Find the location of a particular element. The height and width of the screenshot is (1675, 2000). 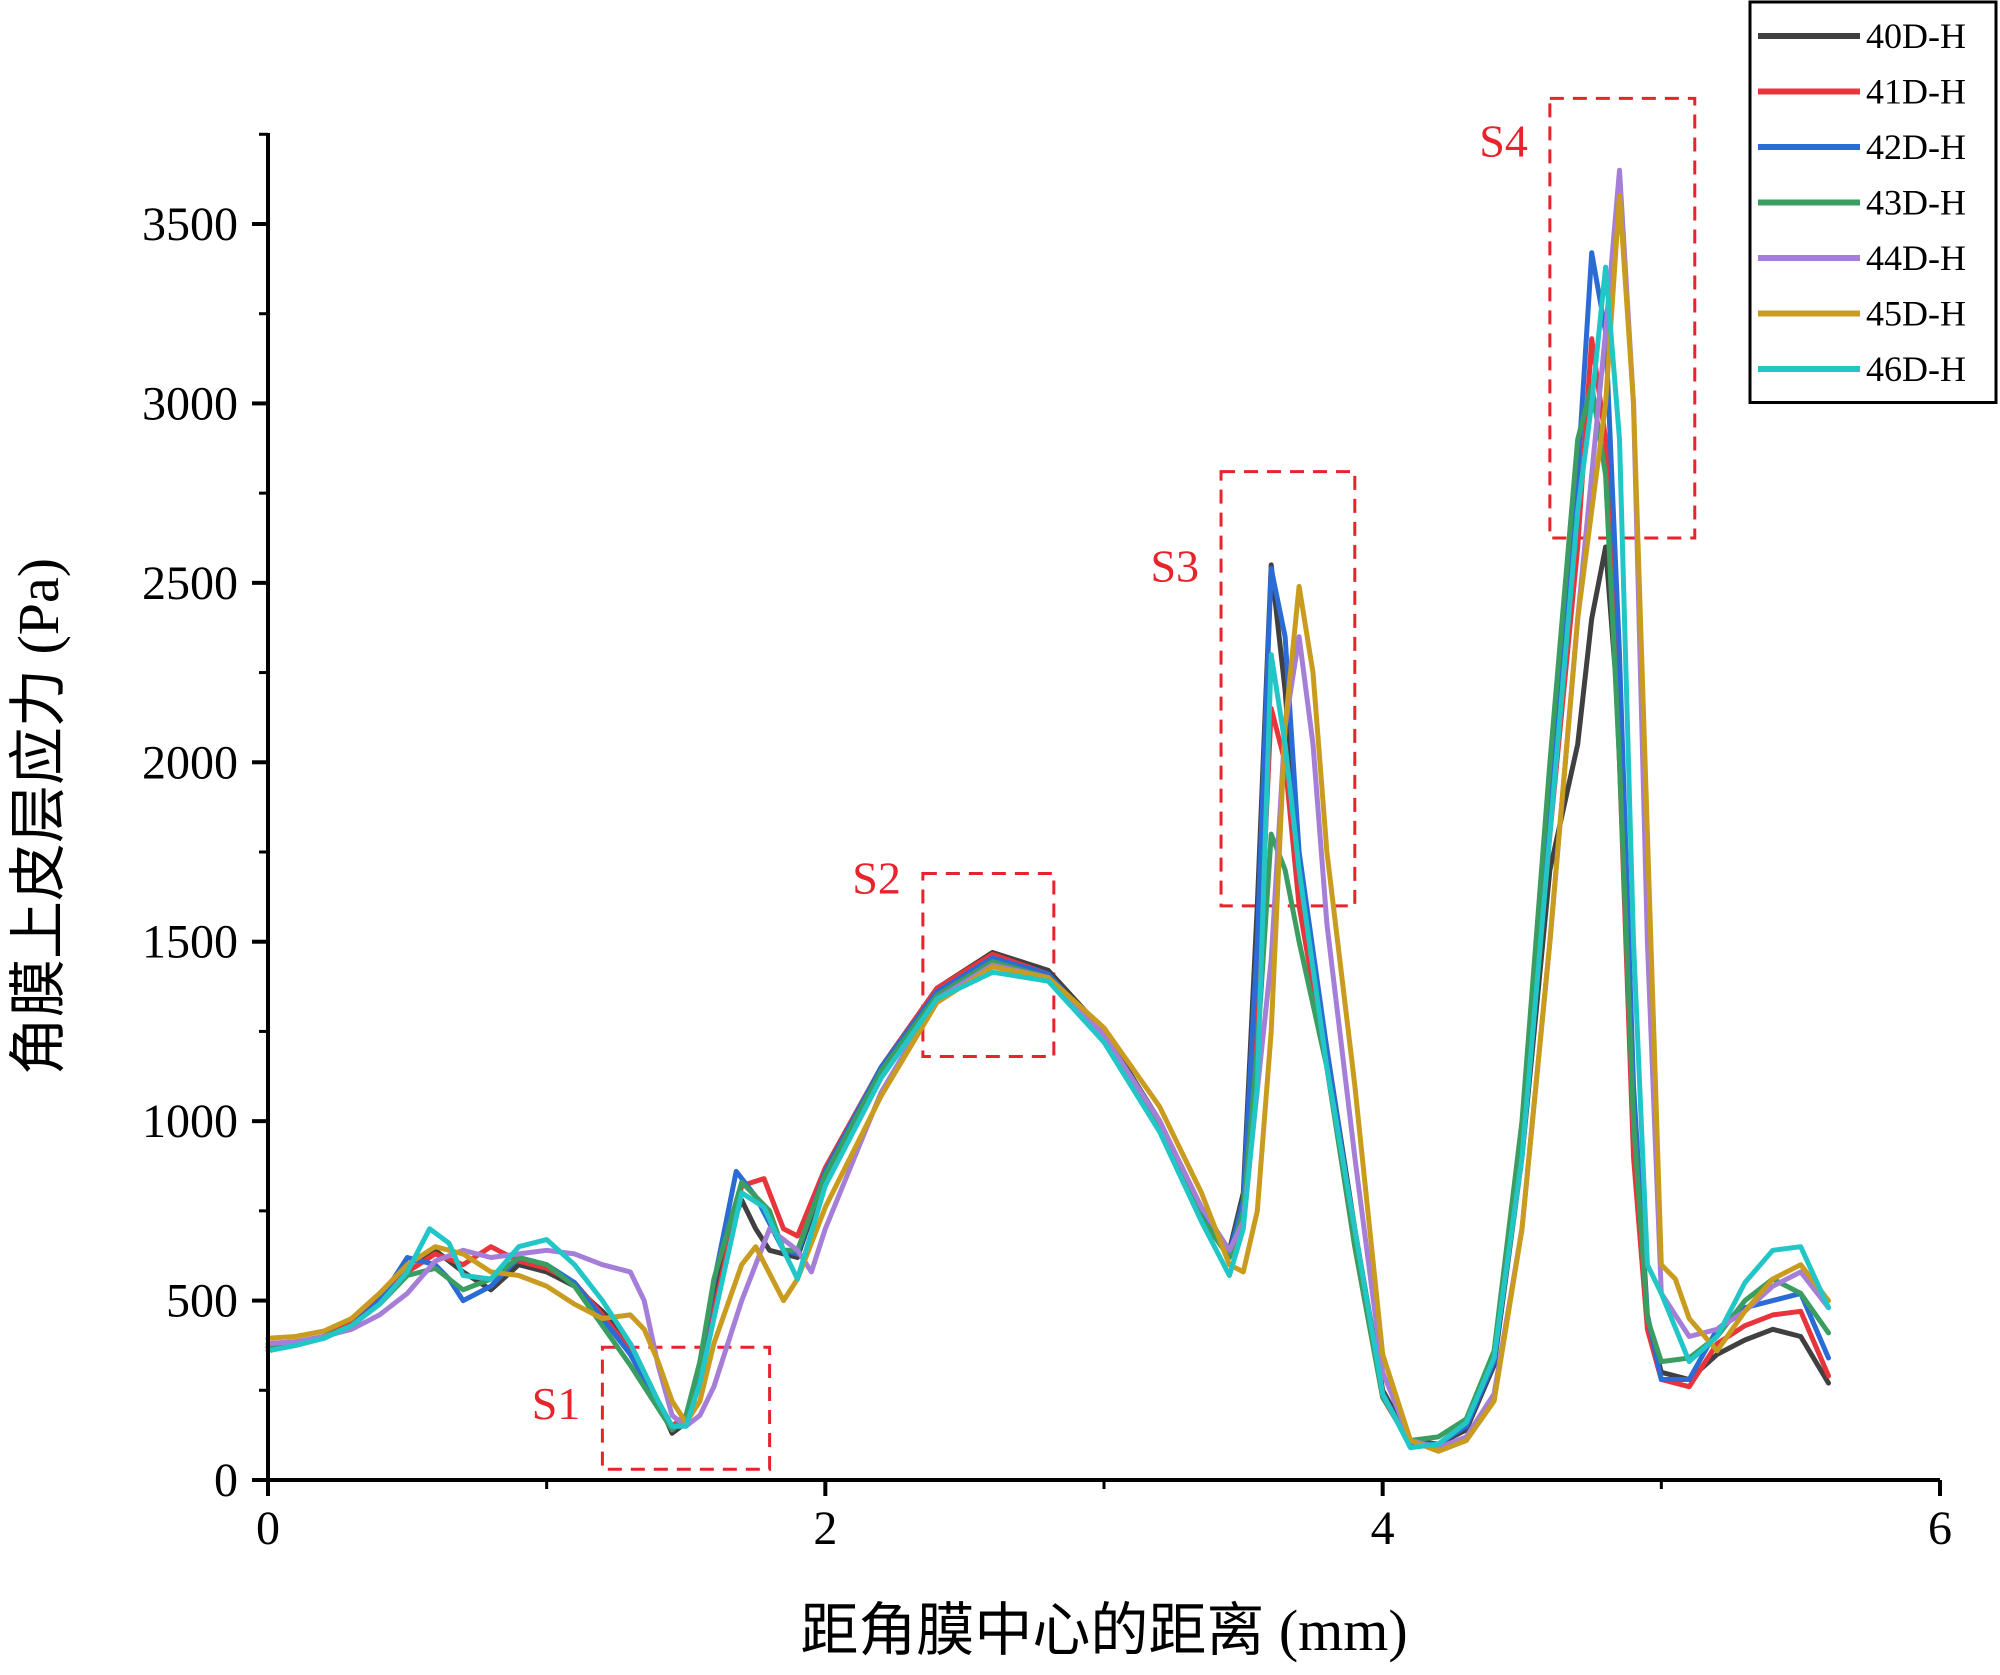

annotation-label-s3: S3 is located at coordinates (1174, 566).